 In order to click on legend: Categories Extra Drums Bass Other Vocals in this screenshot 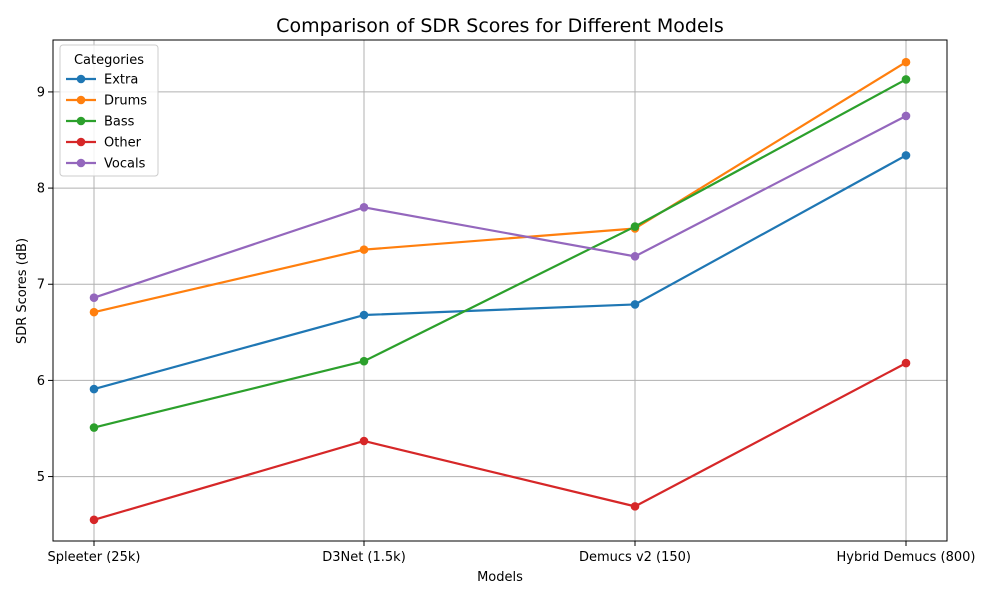, I will do `click(109, 110)`.